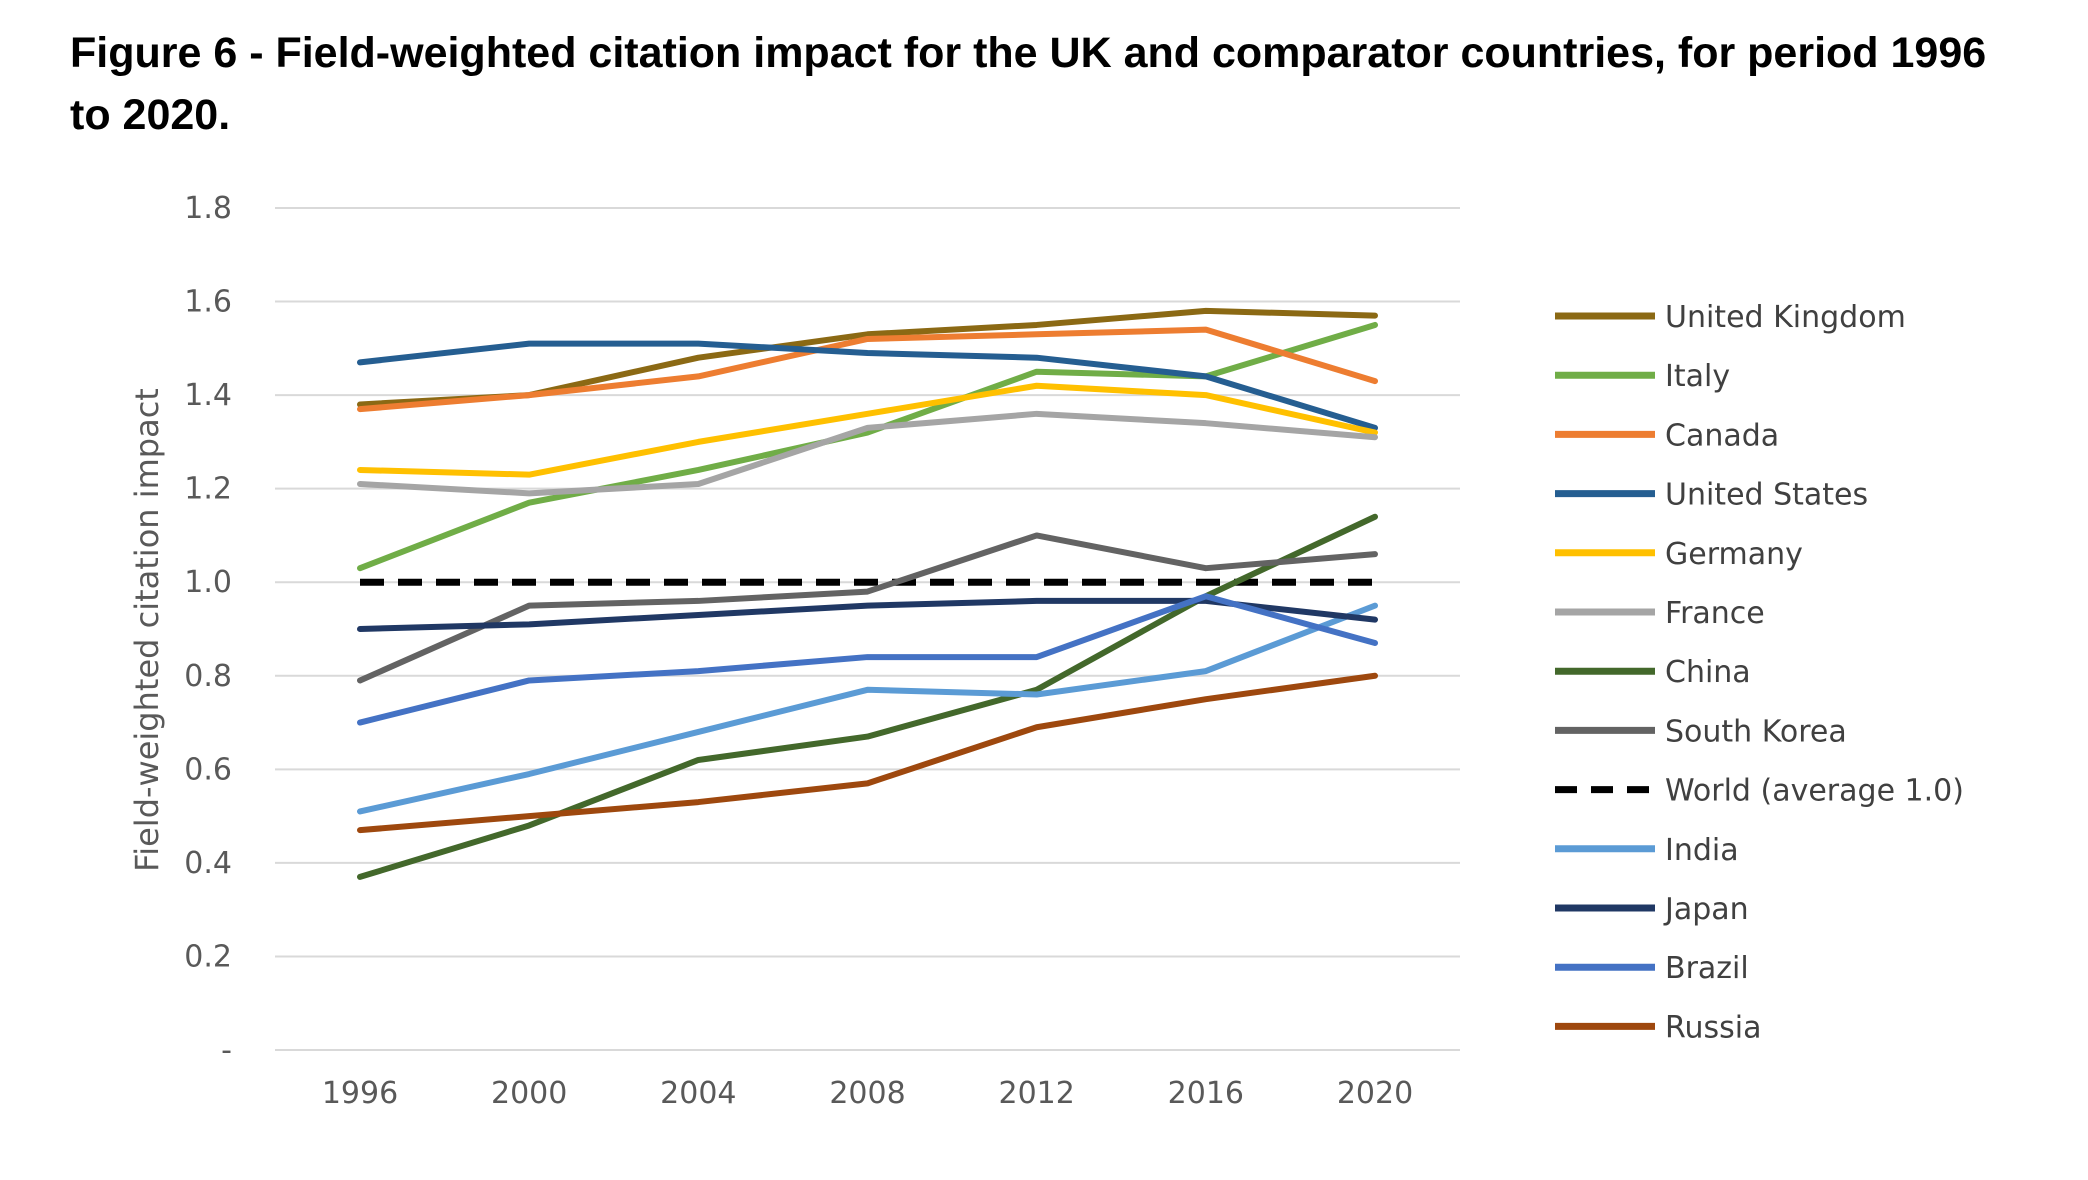  Describe the element at coordinates (1722, 435) in the screenshot. I see `legend-label: Canada` at that location.